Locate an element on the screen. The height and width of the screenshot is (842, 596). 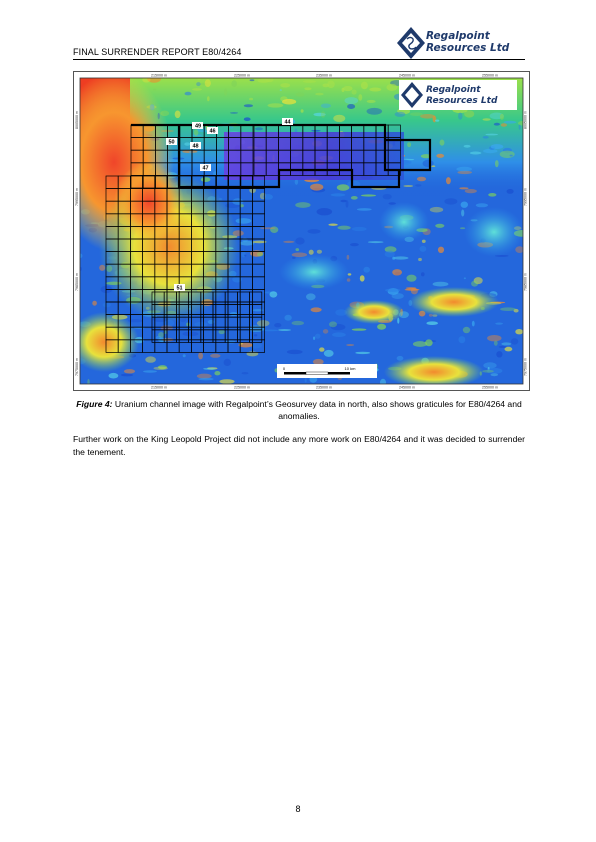
anomaly-label-50: 50 is located at coordinates (171, 143).